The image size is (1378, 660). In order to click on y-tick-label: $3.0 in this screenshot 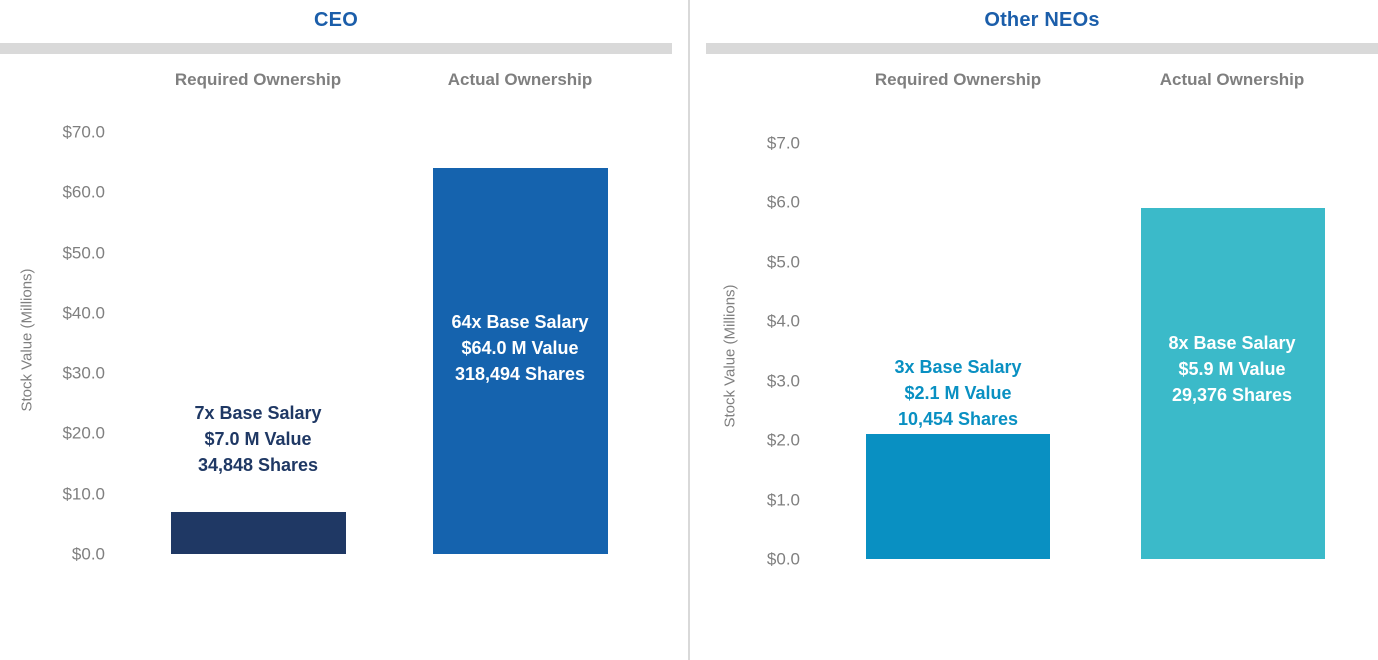, I will do `click(783, 381)`.